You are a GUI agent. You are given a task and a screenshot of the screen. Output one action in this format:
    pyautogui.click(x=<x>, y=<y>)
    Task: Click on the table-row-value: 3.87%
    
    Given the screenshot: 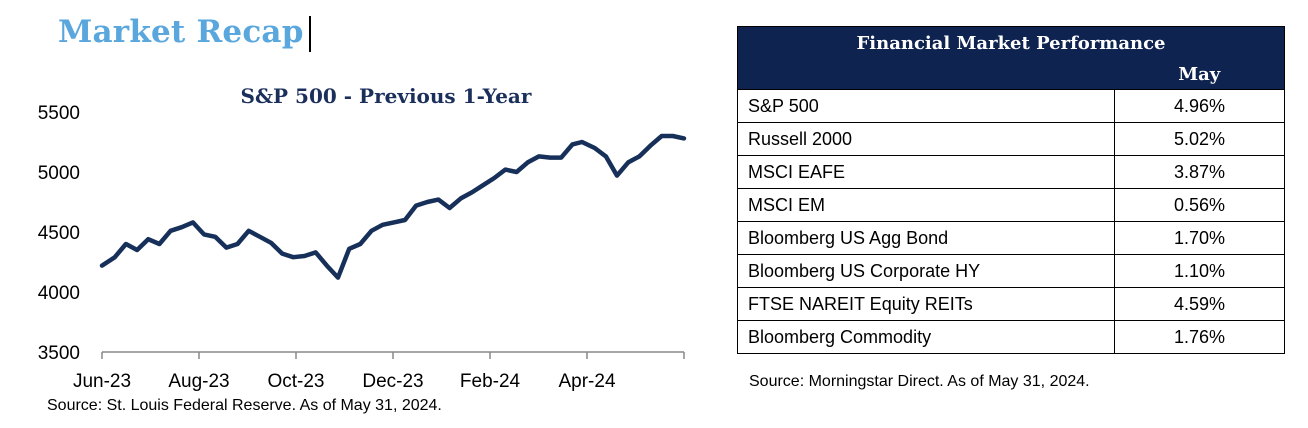 What is the action you would take?
    pyautogui.click(x=1199, y=172)
    